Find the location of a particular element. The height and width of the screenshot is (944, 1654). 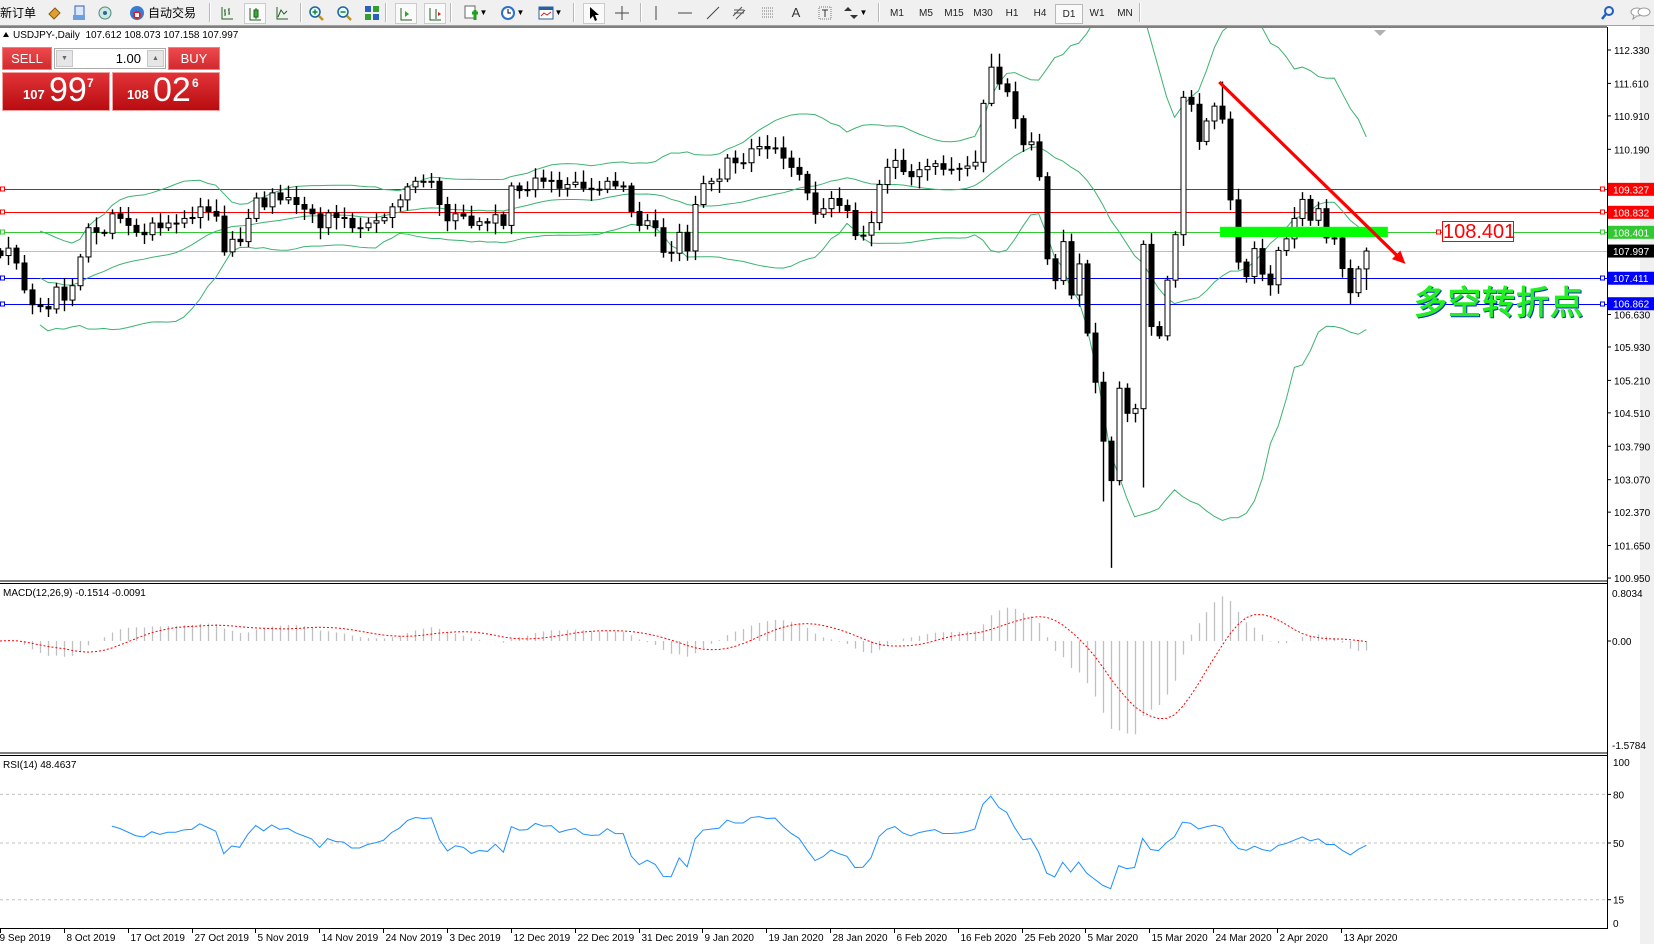

macd-legend: MACD(12,26,9) -0.1514 -0.0091 is located at coordinates (74, 593).